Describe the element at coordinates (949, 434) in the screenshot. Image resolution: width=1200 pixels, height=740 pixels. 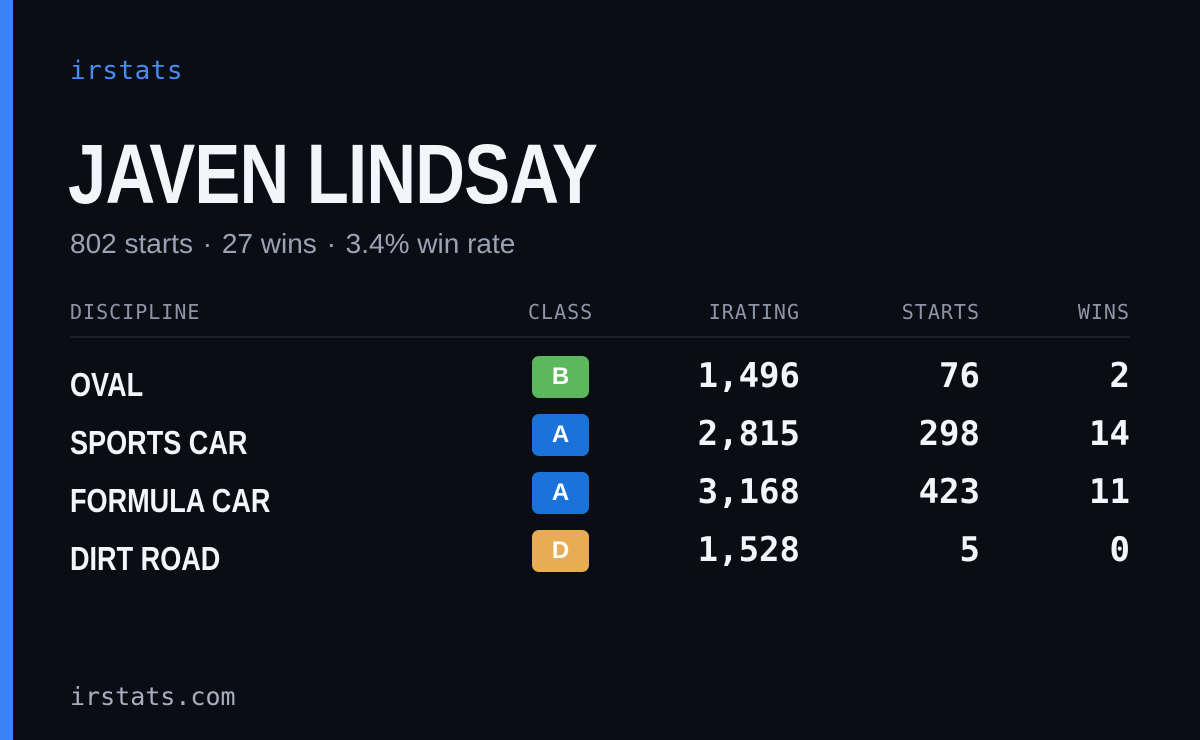
I see `starts-value: 298` at that location.